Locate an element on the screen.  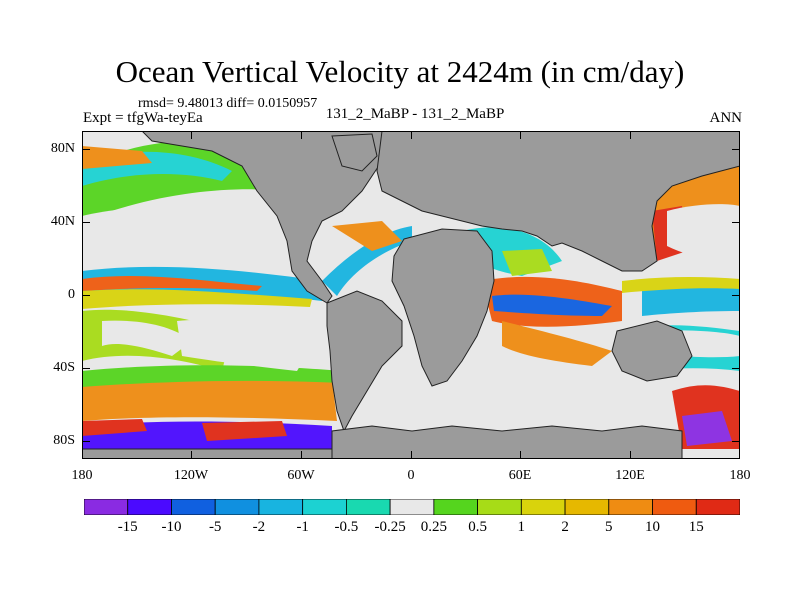
lon-label-60e: 60E is located at coordinates (520, 475).